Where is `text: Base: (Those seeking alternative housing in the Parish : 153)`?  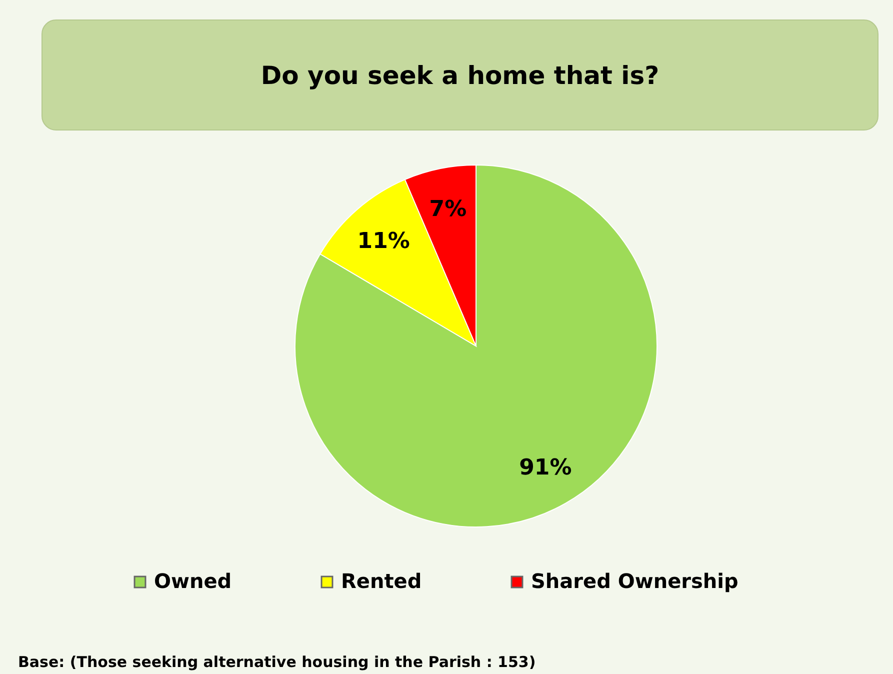
text: Base: (Those seeking alternative housing in the Parish : 153) is located at coordinates (277, 662).